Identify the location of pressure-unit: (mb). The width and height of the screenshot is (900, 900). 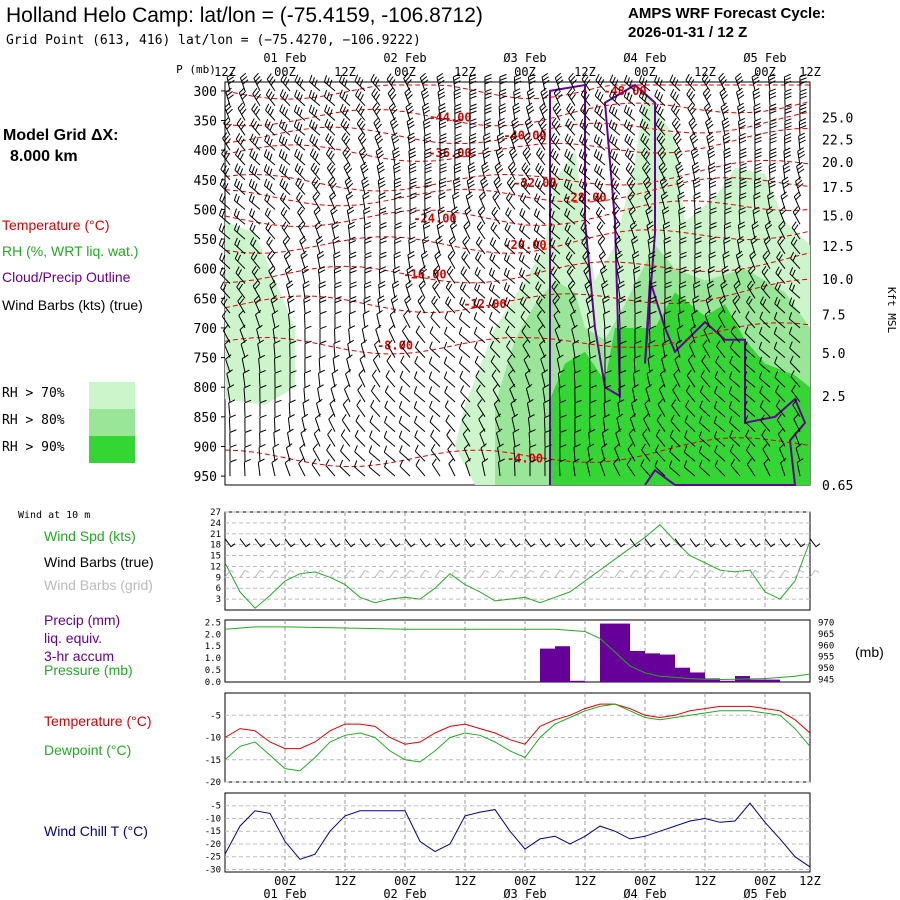
(869, 652).